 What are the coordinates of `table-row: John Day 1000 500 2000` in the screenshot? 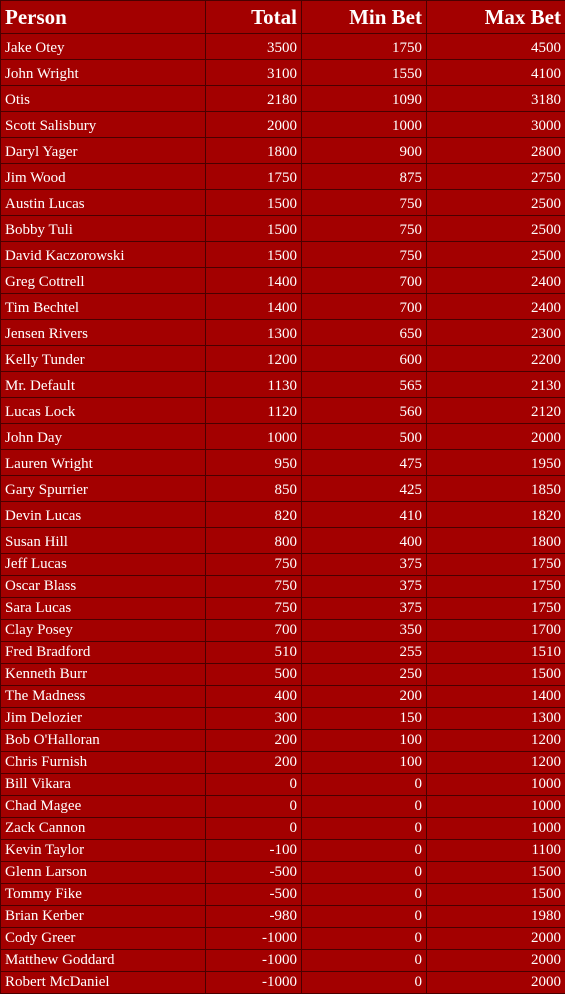 It's located at (282, 436).